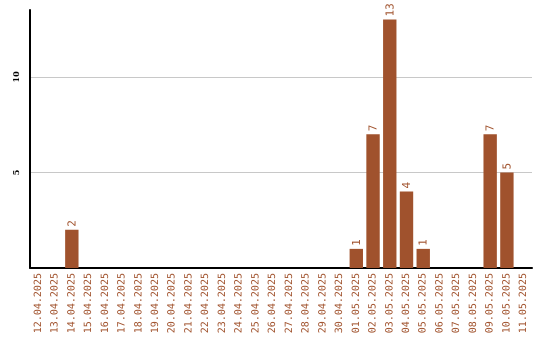 The width and height of the screenshot is (540, 340). I want to click on x-tick-label: 20.04.2025, so click(172, 303).